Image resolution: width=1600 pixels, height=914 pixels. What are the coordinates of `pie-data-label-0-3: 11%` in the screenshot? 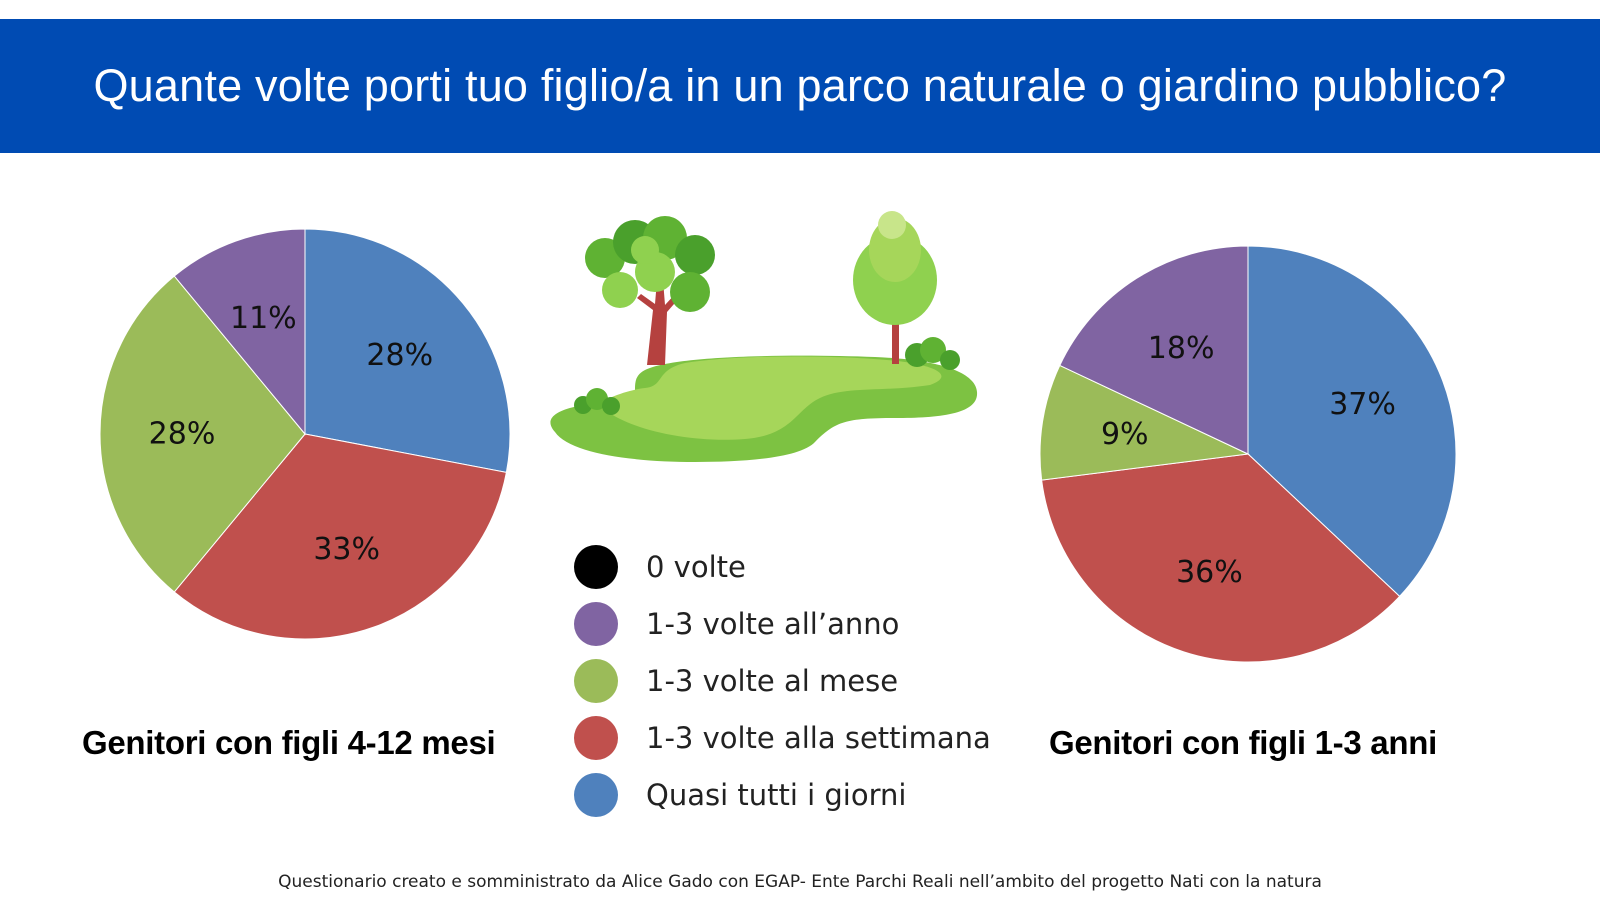 It's located at (263, 318).